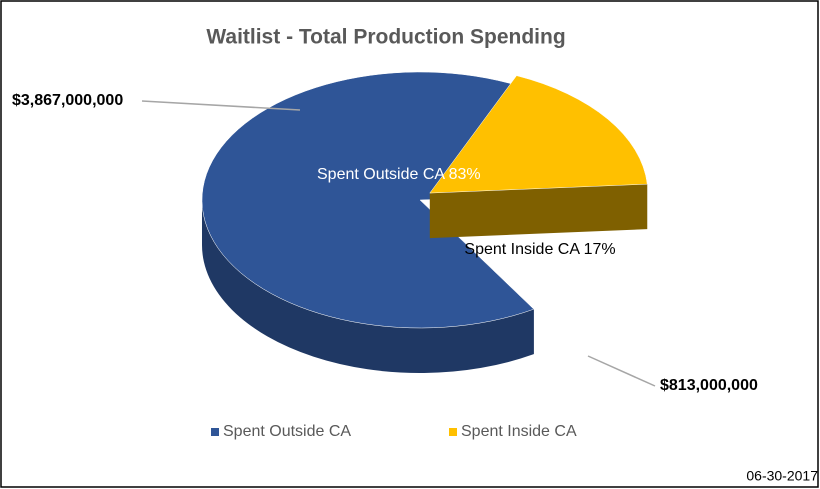 The height and width of the screenshot is (489, 820). Describe the element at coordinates (399, 174) in the screenshot. I see `slice-label: Spent Outside CA 83%` at that location.